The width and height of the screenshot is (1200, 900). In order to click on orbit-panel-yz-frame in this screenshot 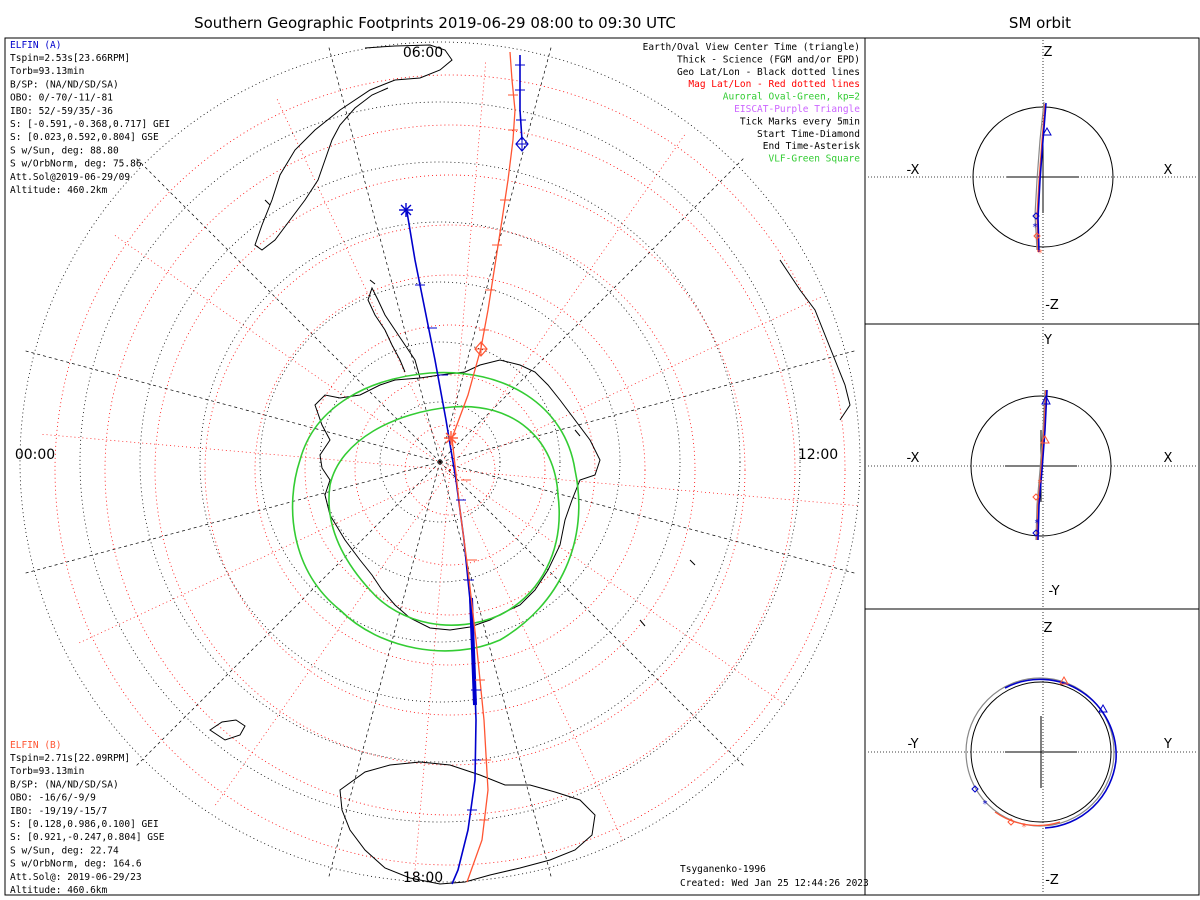, I will do `click(1032, 752)`.